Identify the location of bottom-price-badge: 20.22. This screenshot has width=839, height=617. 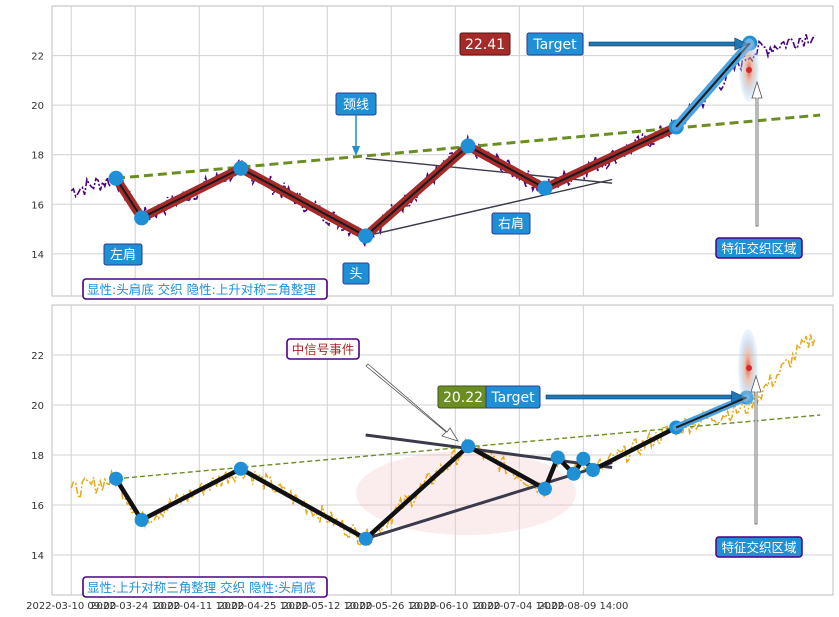
(463, 397).